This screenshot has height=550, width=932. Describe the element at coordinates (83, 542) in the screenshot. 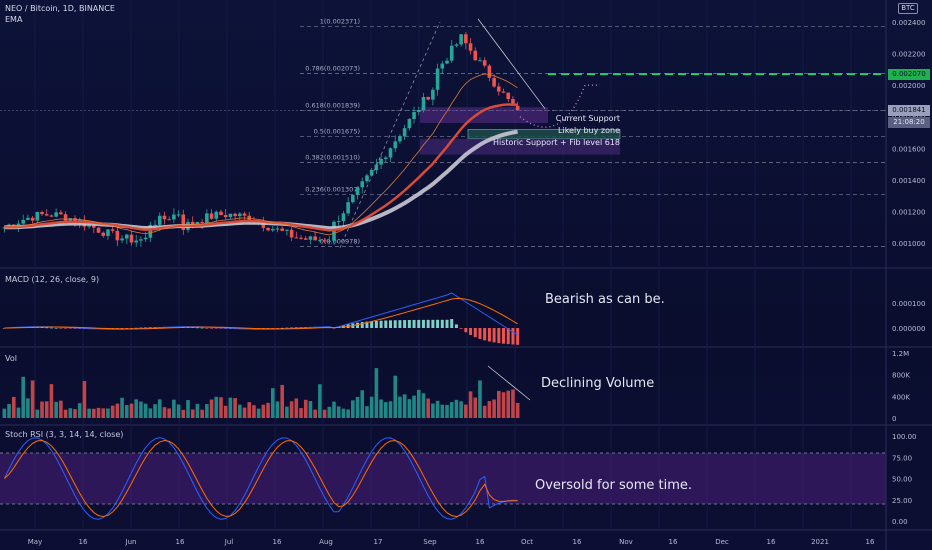

I see `time-axis-label: 16` at that location.